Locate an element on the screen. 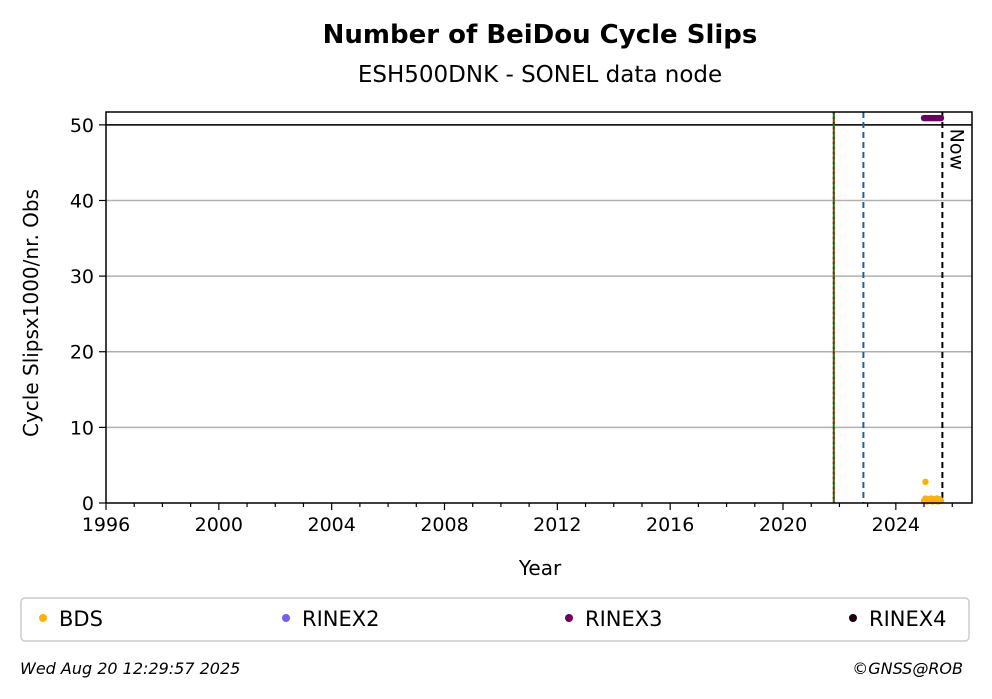 This screenshot has height=699, width=992. data-points is located at coordinates (932, 309).